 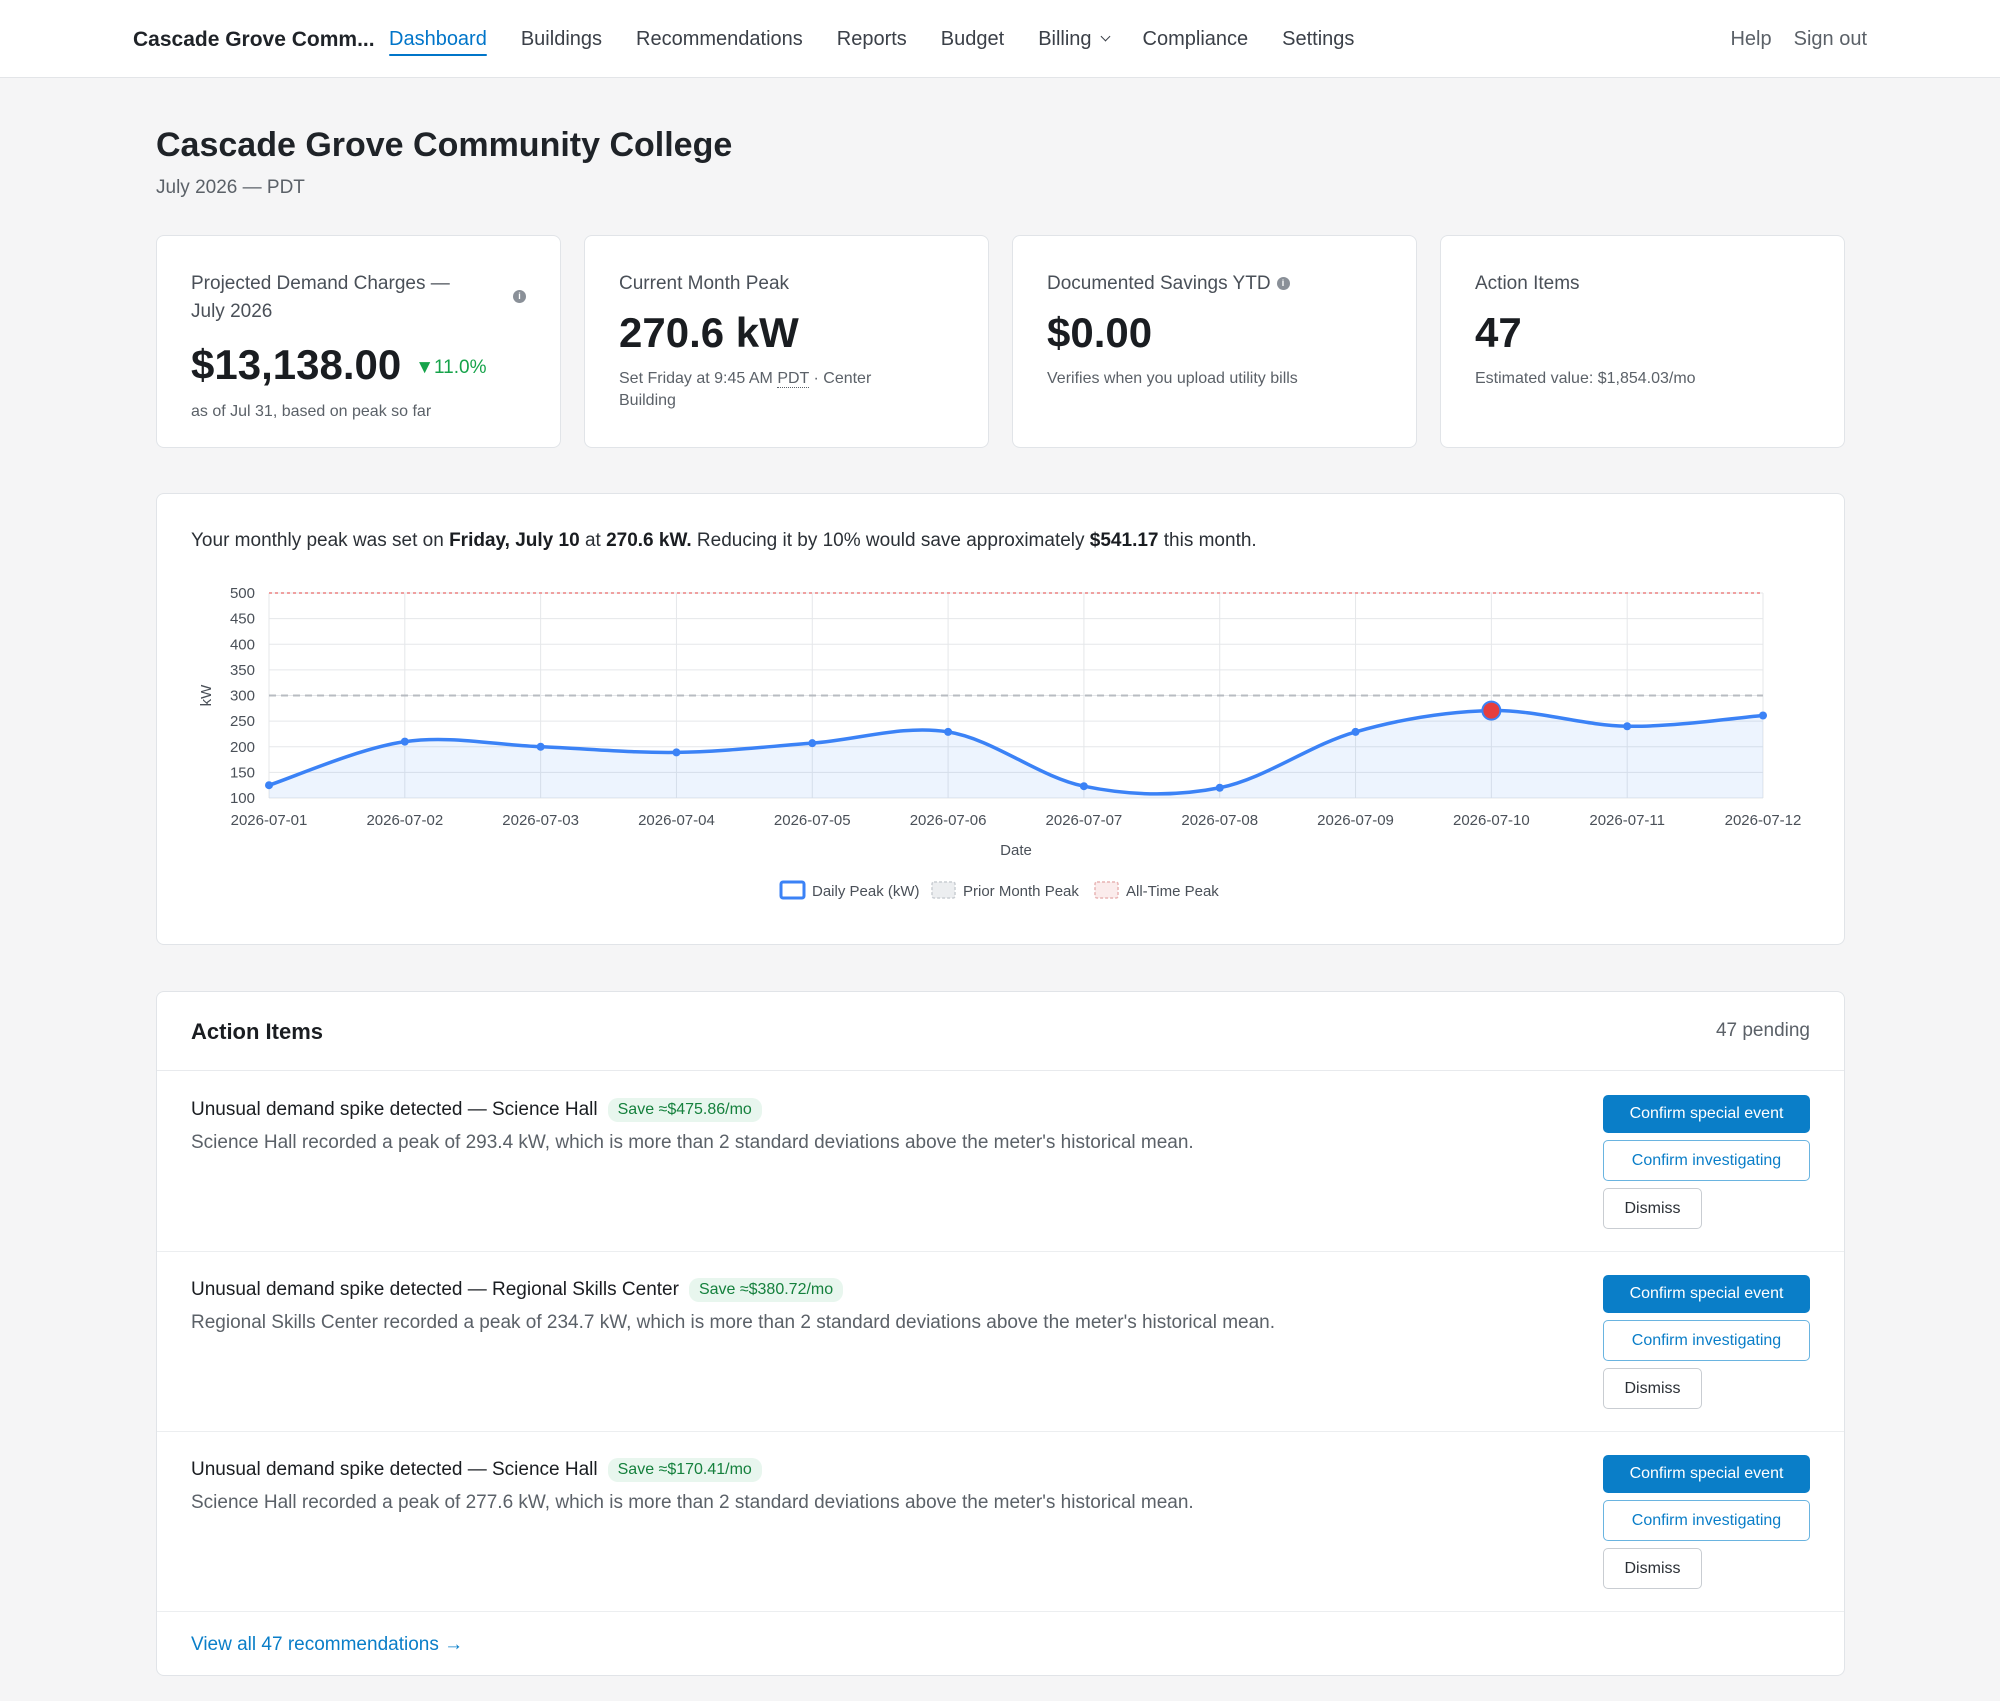 I want to click on x-tick-label: 2026-07-01, so click(x=269, y=820).